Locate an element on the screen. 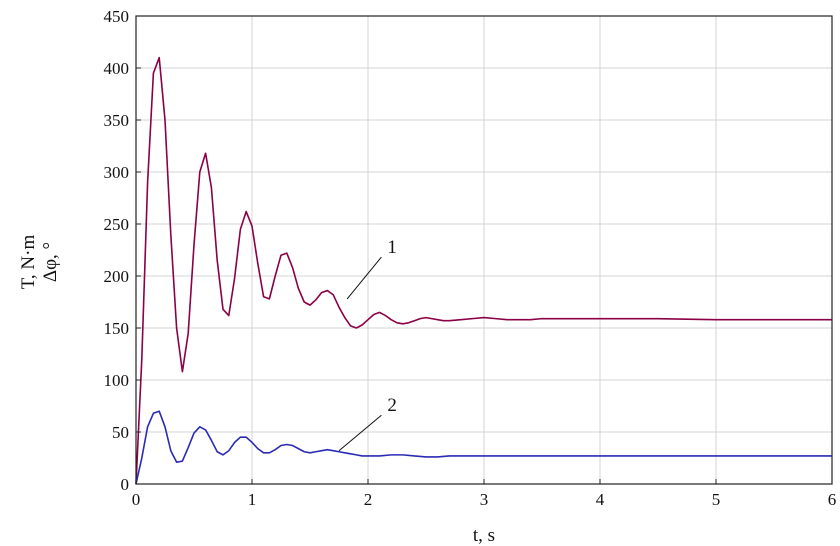 The width and height of the screenshot is (840, 546). annotation-label-1: 1 is located at coordinates (392, 247).